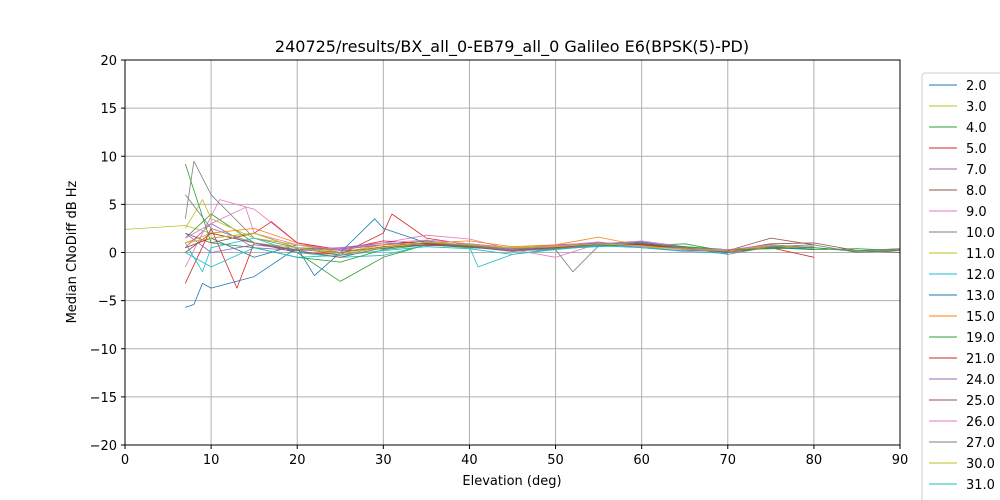 This screenshot has height=500, width=1000. Describe the element at coordinates (469, 460) in the screenshot. I see `x-tick-label: 40` at that location.